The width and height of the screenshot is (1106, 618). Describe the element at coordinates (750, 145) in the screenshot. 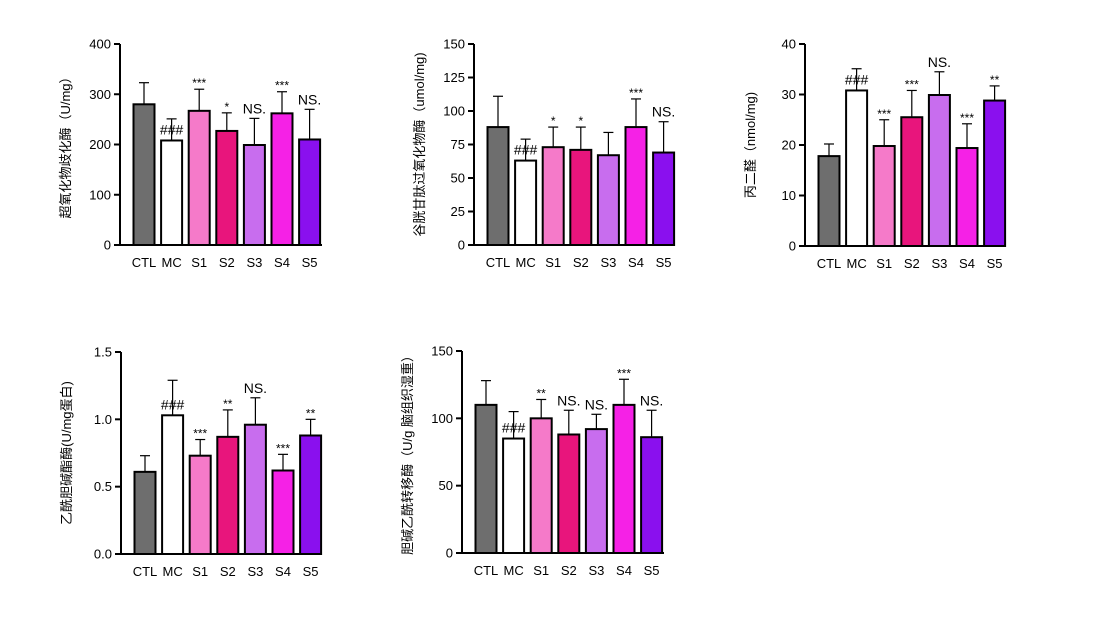

I see `y-axis-label: 丙二醛（nmol/mg)` at that location.